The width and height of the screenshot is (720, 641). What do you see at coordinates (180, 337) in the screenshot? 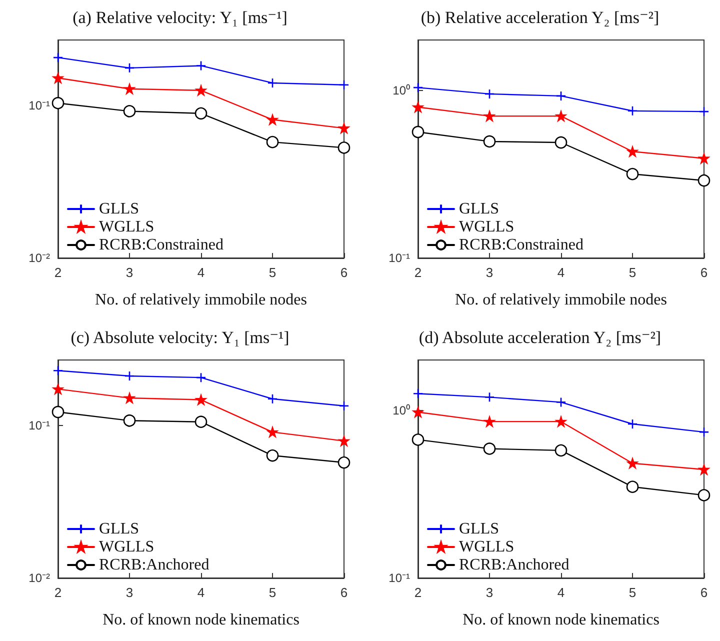
I see `chart-title: (c) Absolute velocity: Y₁ [ms⁻¹]` at bounding box center [180, 337].